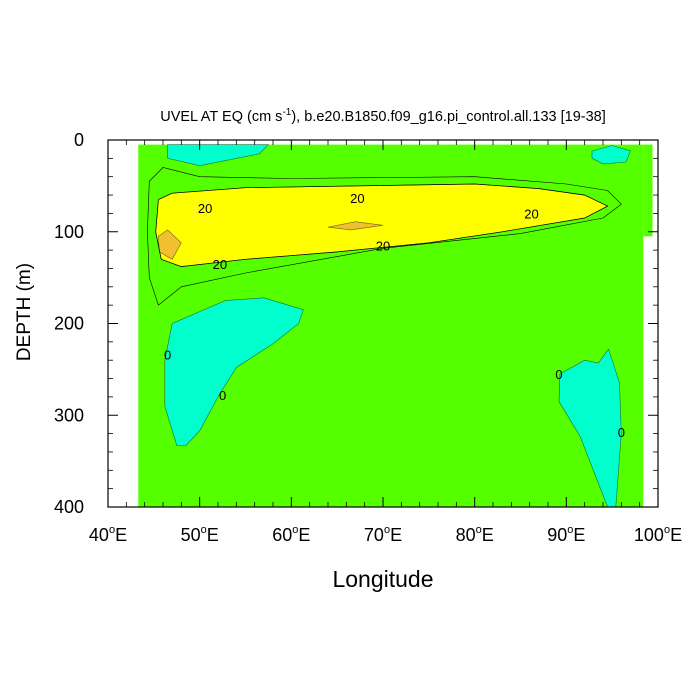 The image size is (700, 700). Describe the element at coordinates (69, 415) in the screenshot. I see `y-tick-label: 300` at that location.